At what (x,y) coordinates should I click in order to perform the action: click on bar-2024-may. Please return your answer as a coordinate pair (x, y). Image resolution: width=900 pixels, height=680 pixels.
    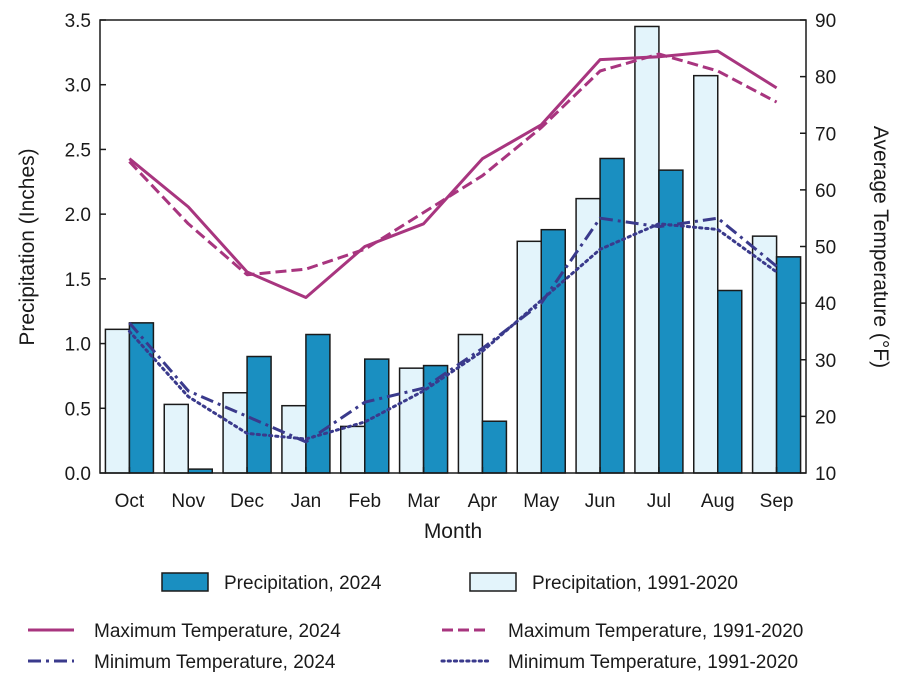
    Looking at the image, I should click on (553, 351).